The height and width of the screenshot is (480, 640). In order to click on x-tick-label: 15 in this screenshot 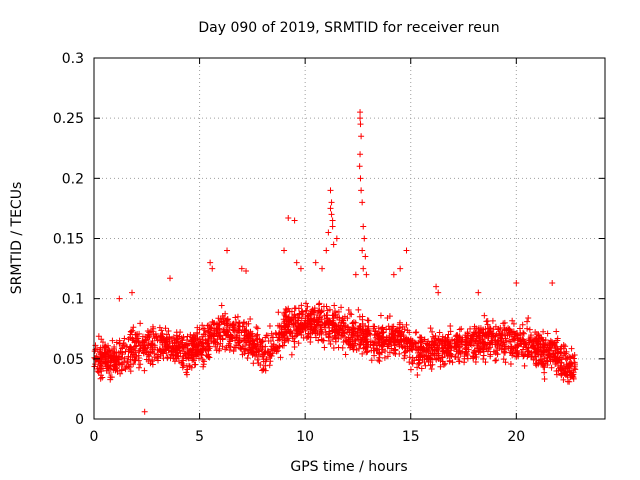, I will do `click(411, 437)`.